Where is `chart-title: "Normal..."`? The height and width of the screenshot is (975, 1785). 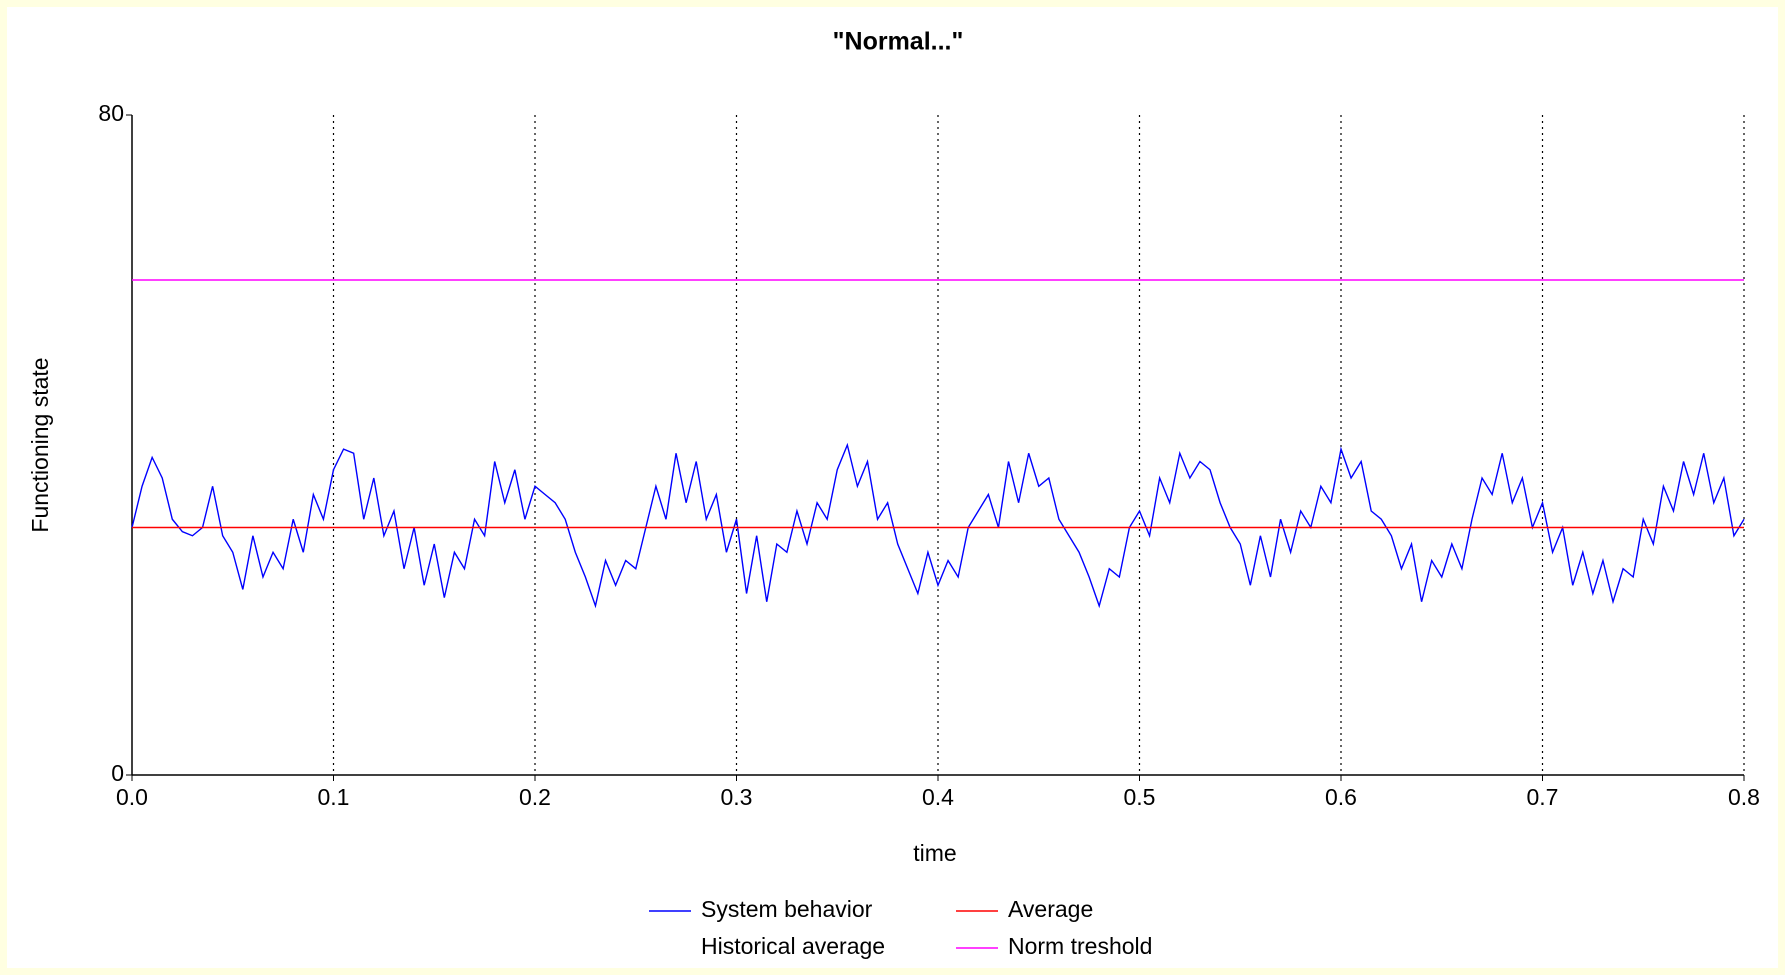
chart-title: "Normal..." is located at coordinates (898, 42).